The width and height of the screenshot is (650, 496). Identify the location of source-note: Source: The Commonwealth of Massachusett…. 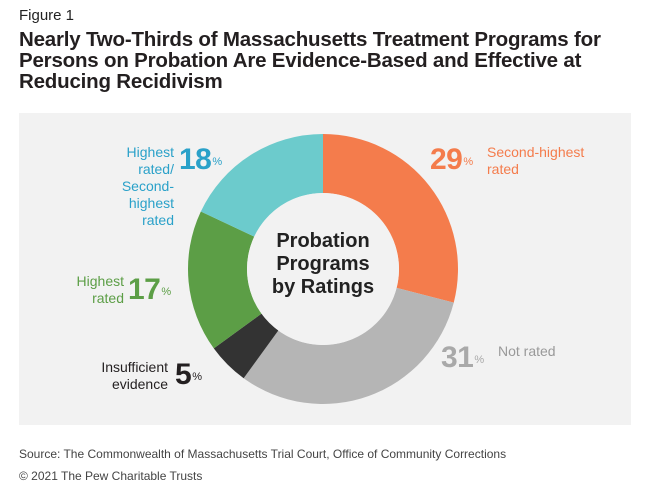
(263, 454).